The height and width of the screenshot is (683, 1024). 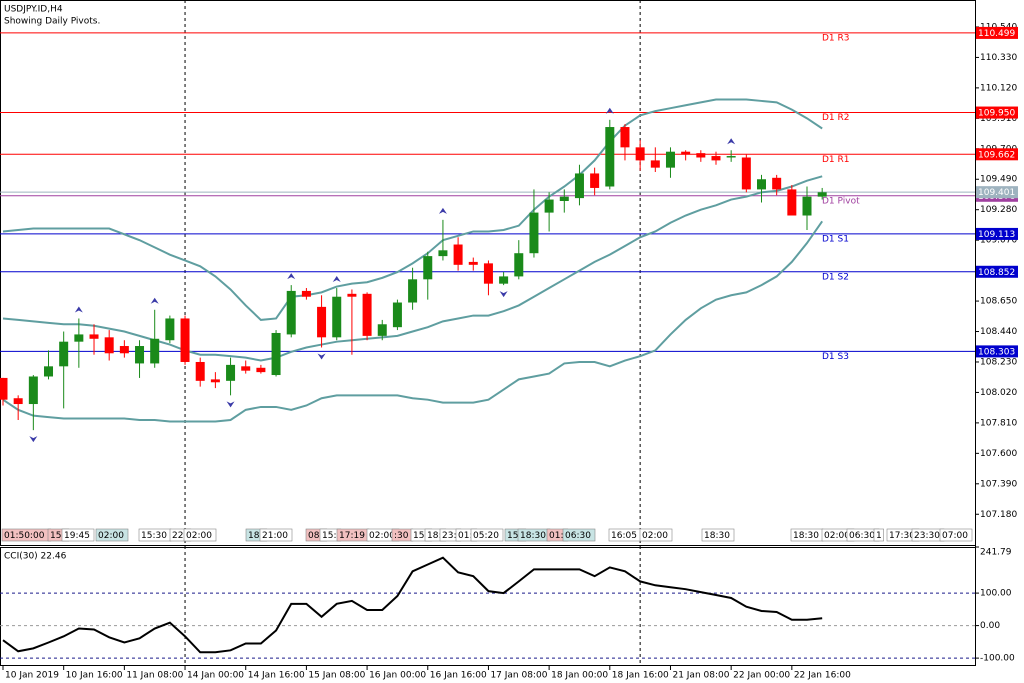 I want to click on chart-subtitle: Showing Daily Pivots., so click(x=52, y=22).